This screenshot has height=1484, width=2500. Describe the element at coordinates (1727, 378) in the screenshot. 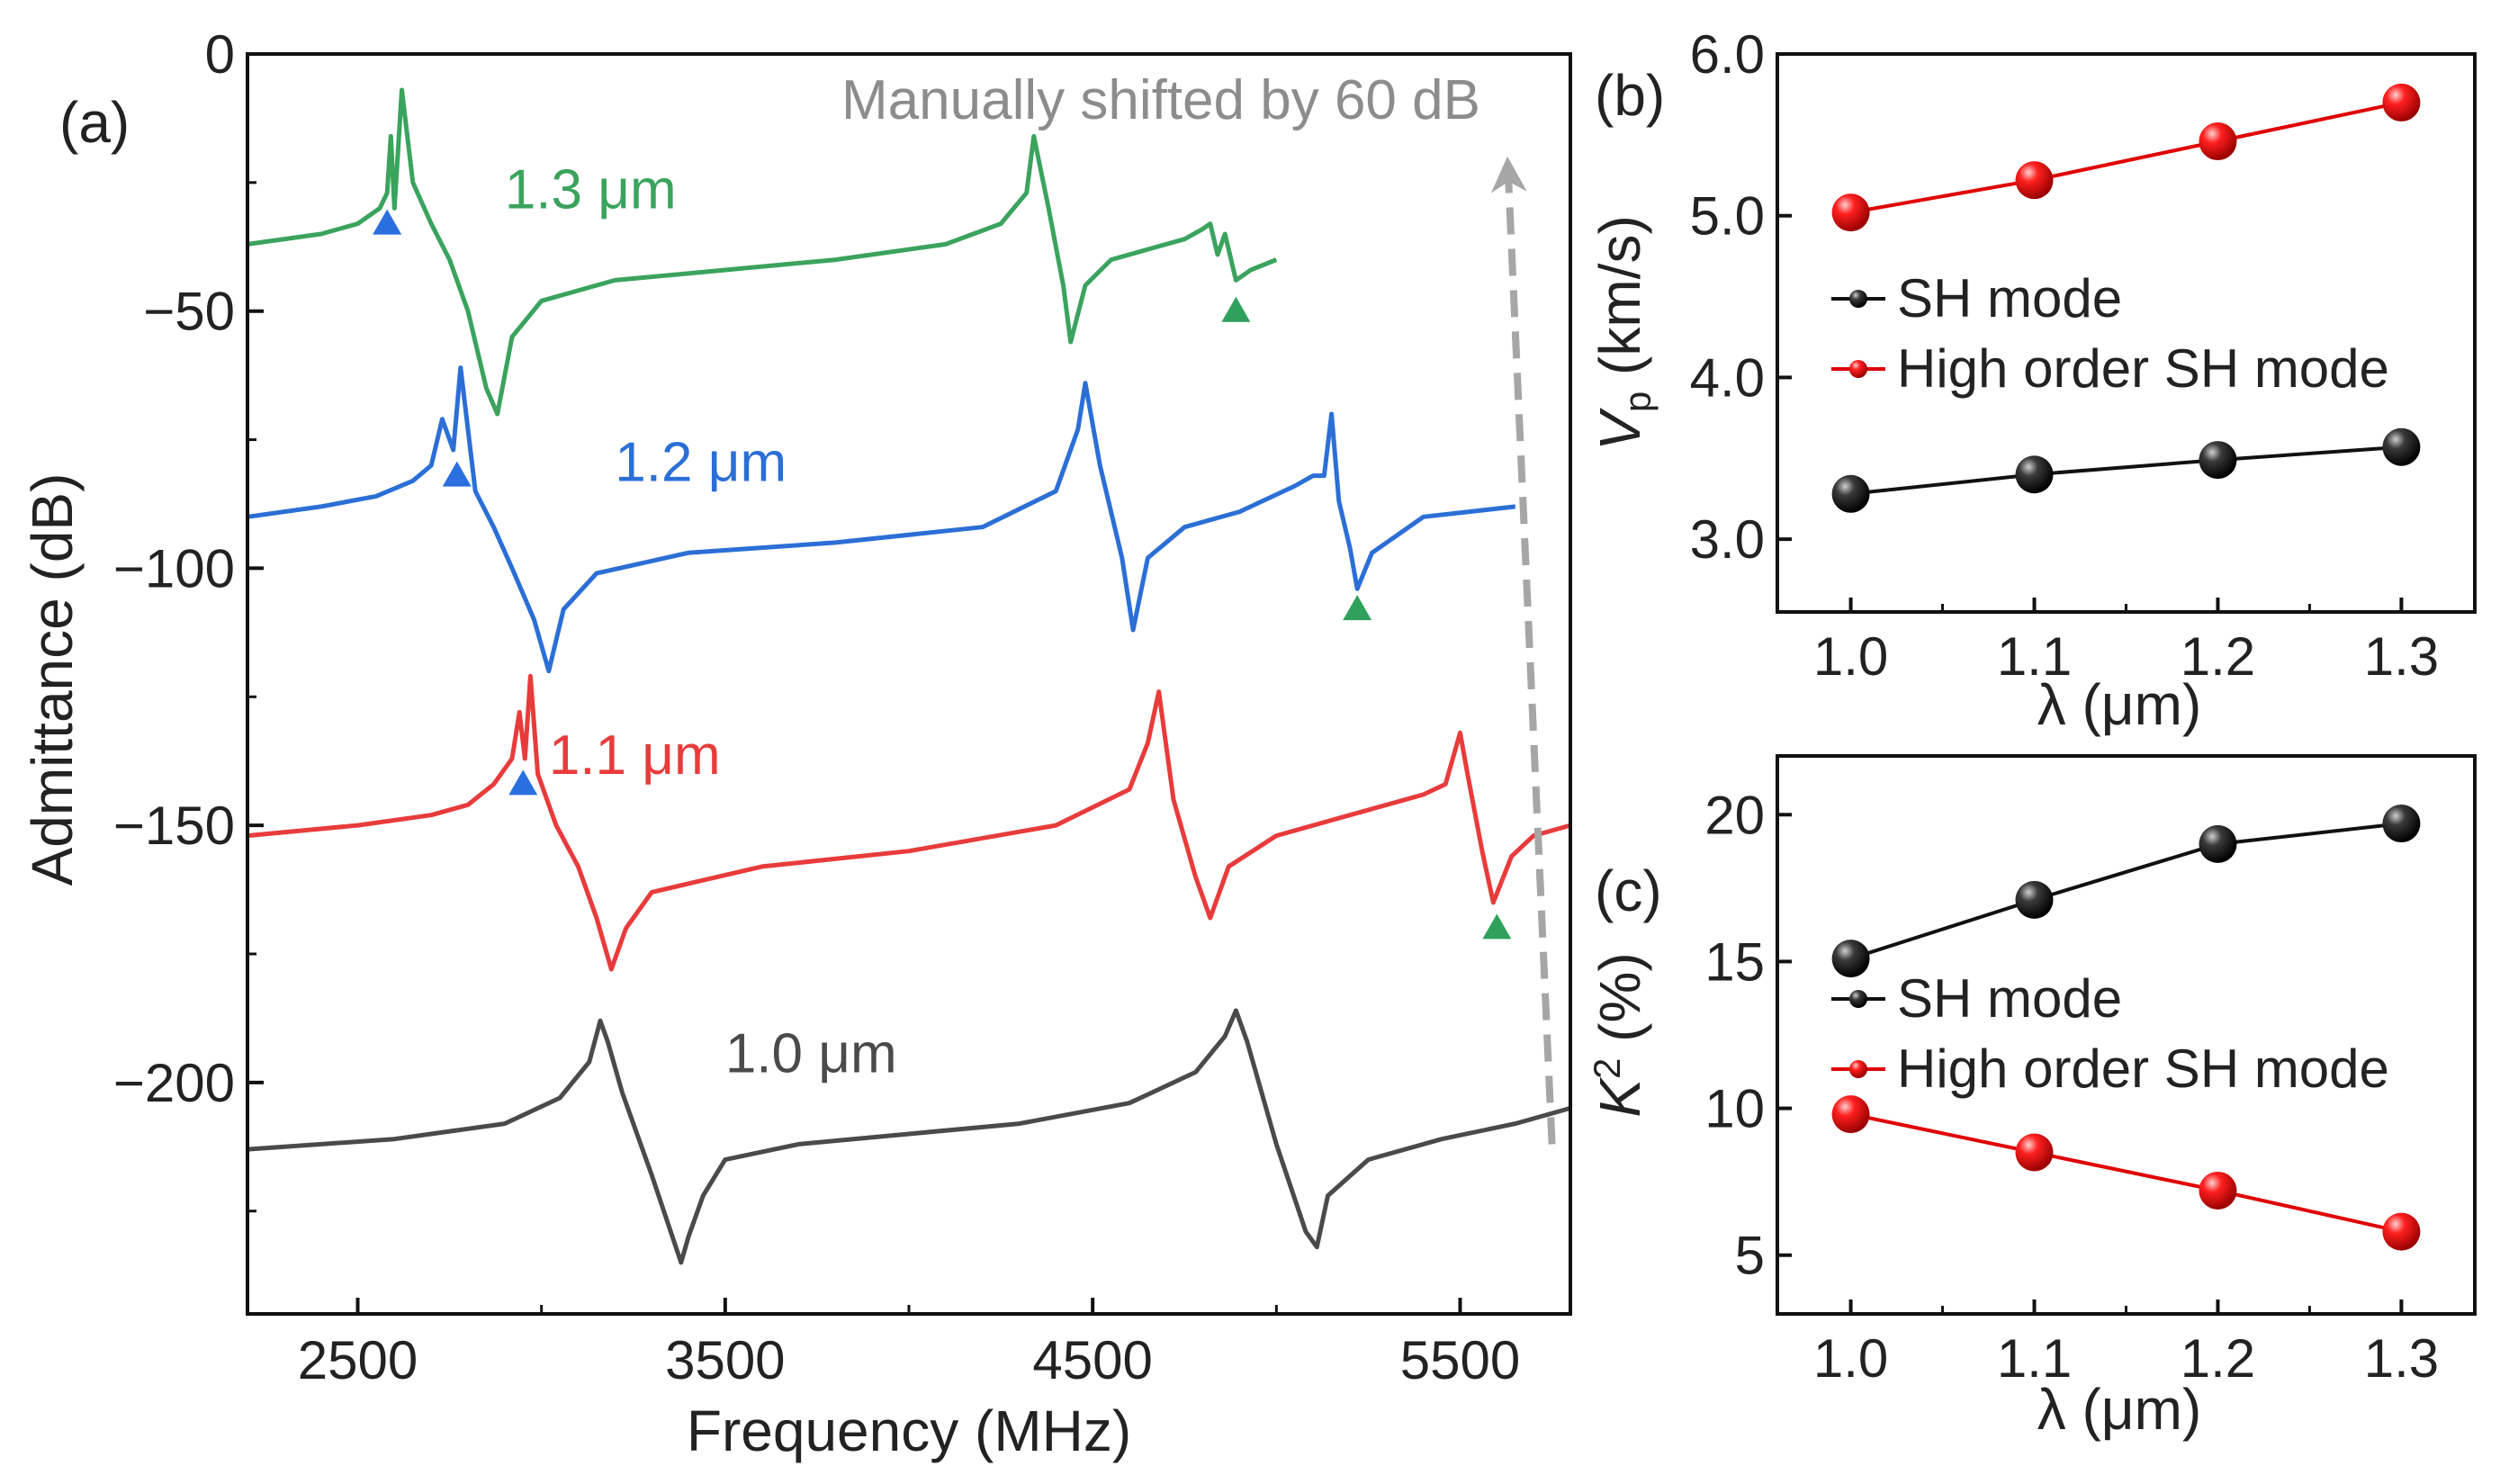

I see `b-y-tick-label-1: 4.0` at that location.